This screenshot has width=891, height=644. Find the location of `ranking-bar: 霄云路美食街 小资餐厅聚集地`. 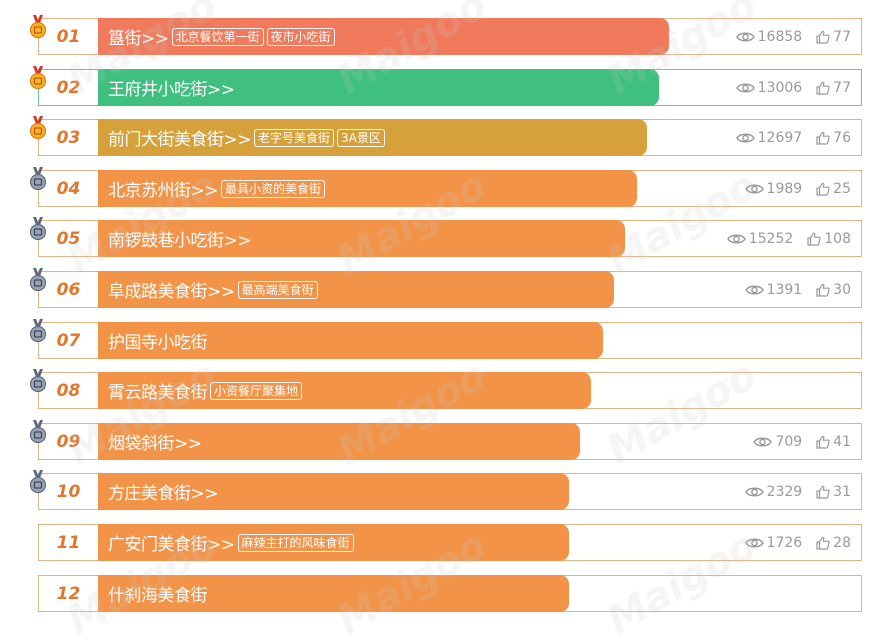

ranking-bar: 霄云路美食街 小资餐厅聚集地 is located at coordinates (344, 390).